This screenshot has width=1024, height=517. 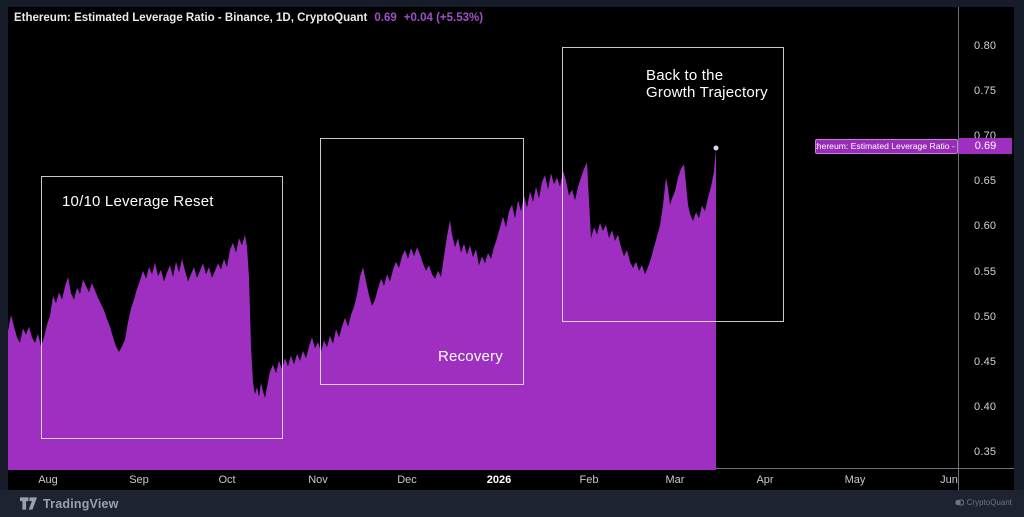 I want to click on time-tick-label: 2026, so click(x=499, y=480).